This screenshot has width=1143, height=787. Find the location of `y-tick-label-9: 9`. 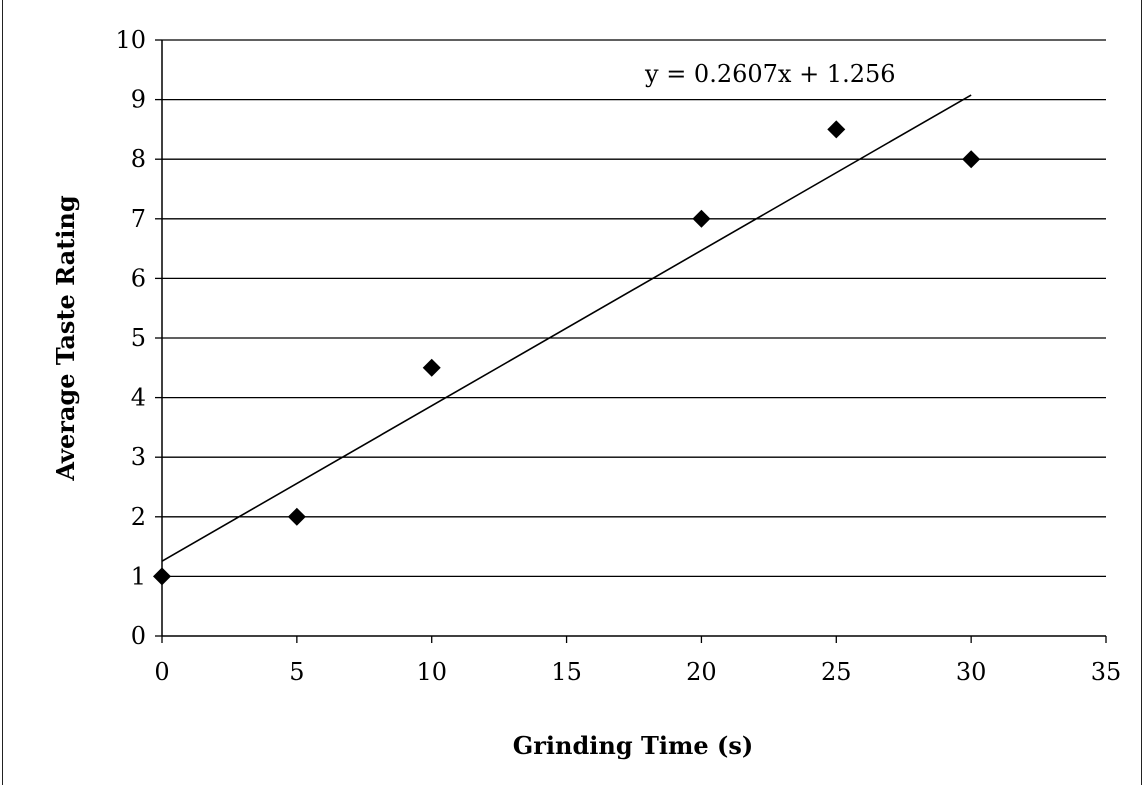

y-tick-label-9: 9 is located at coordinates (138, 100).